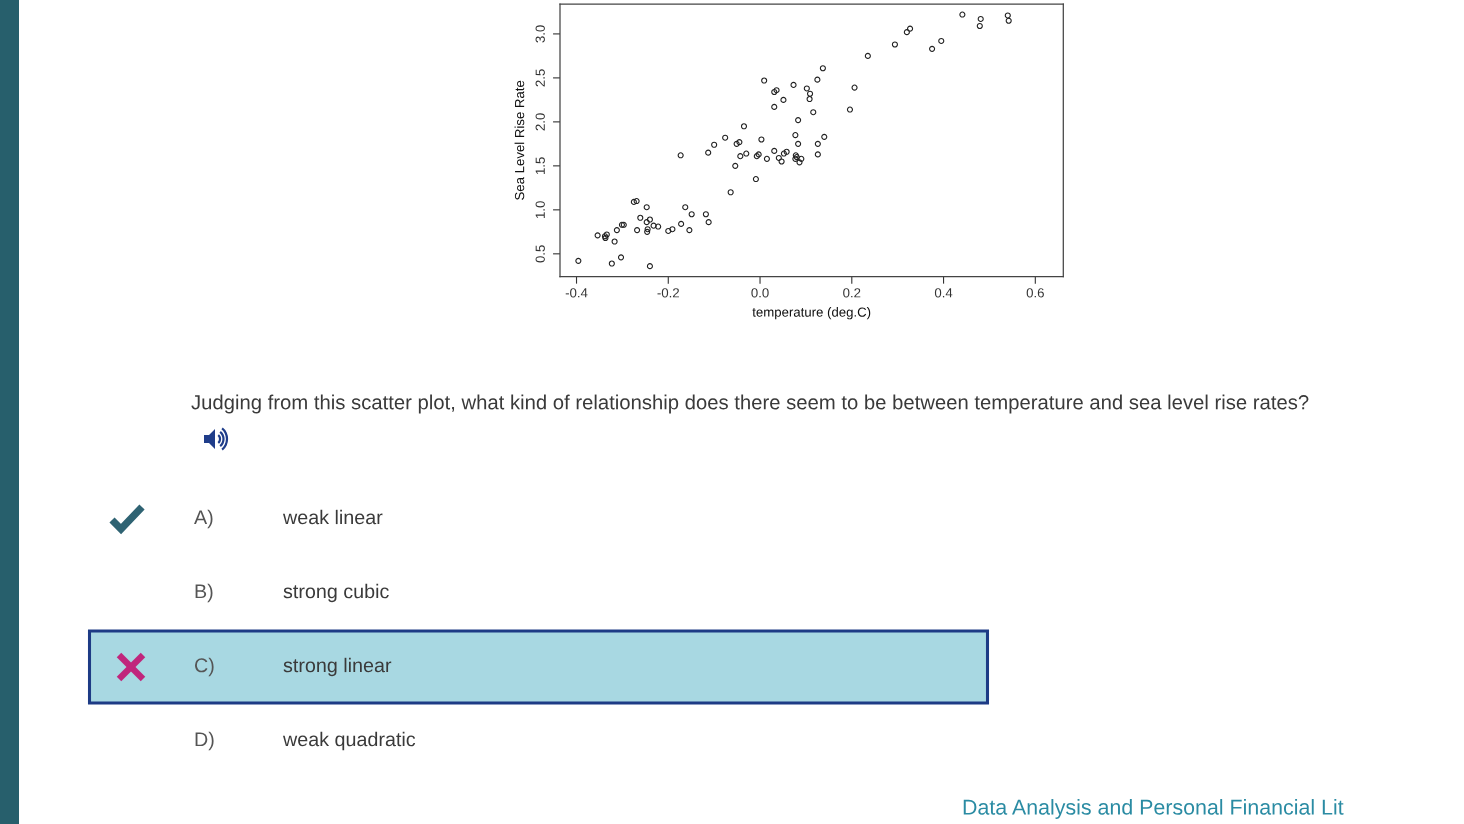 The width and height of the screenshot is (1464, 824). I want to click on x-tick-label: 0.2, so click(852, 293).